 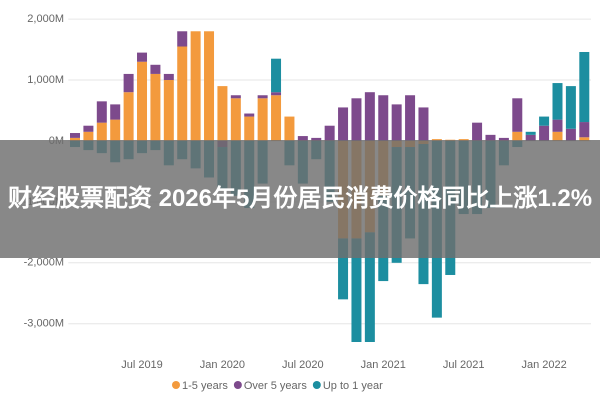 What do you see at coordinates (543, 365) in the screenshot?
I see `x-tick-label: Jan 2022` at bounding box center [543, 365].